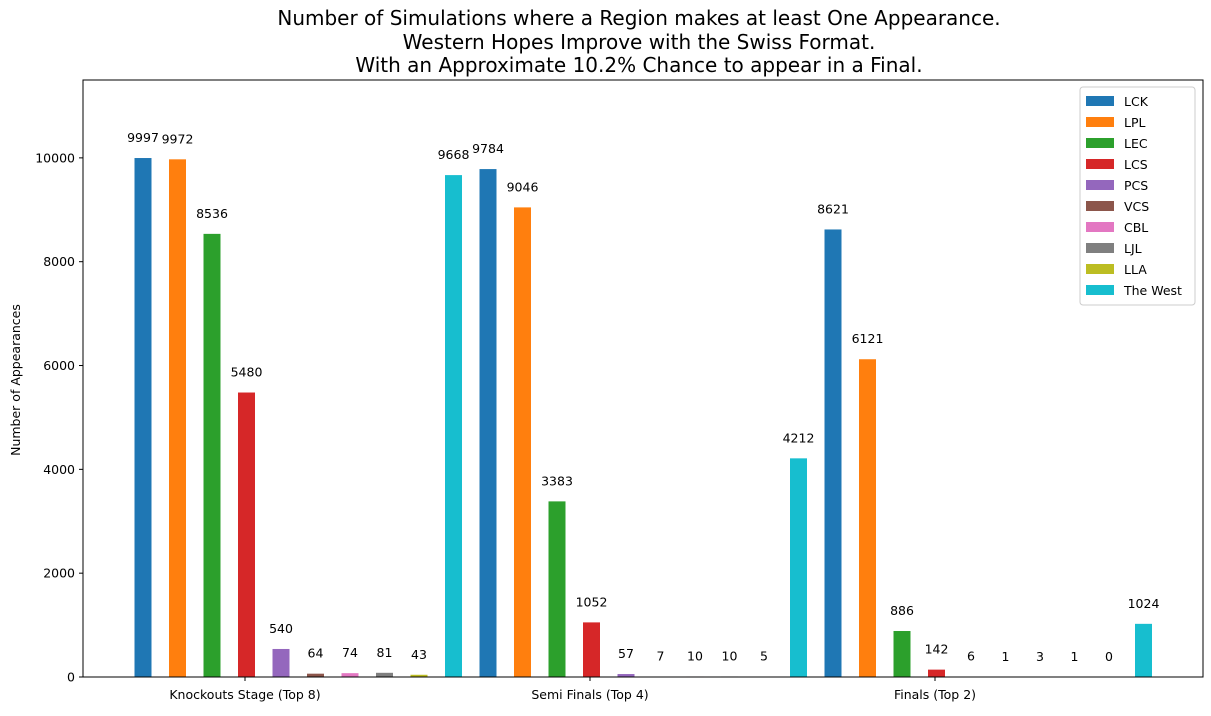  What do you see at coordinates (350, 652) in the screenshot?
I see `data-label-cbl-knockouts-stage-top-8: 74` at bounding box center [350, 652].